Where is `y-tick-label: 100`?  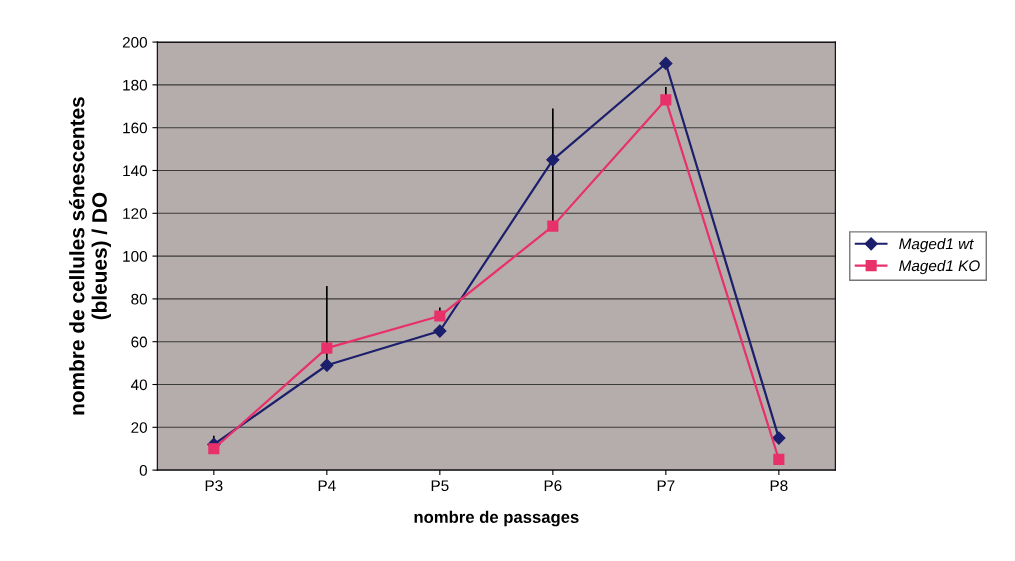 y-tick-label: 100 is located at coordinates (135, 256).